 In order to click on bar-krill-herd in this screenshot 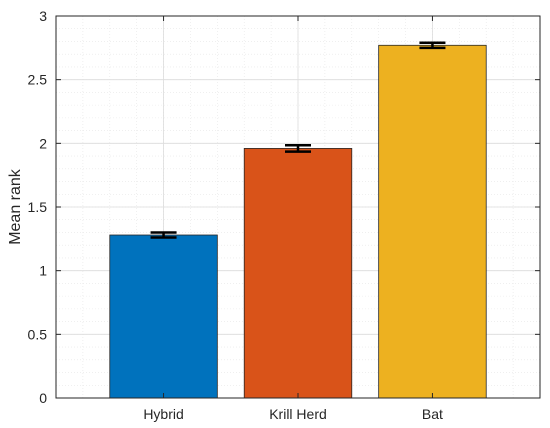, I will do `click(298, 273)`.